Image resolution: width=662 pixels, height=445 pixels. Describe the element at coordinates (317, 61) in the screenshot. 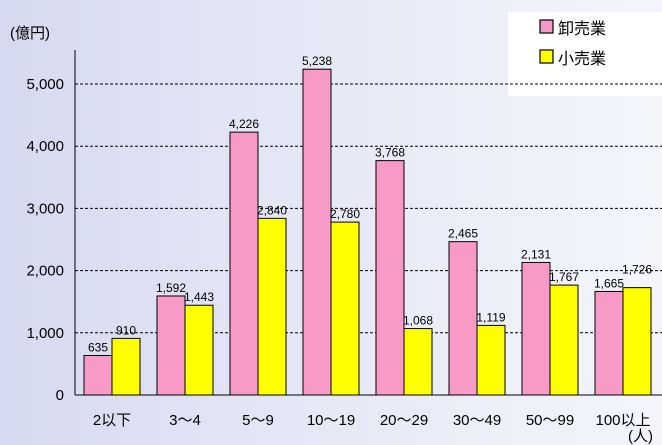

I see `data-label: 5,238` at that location.